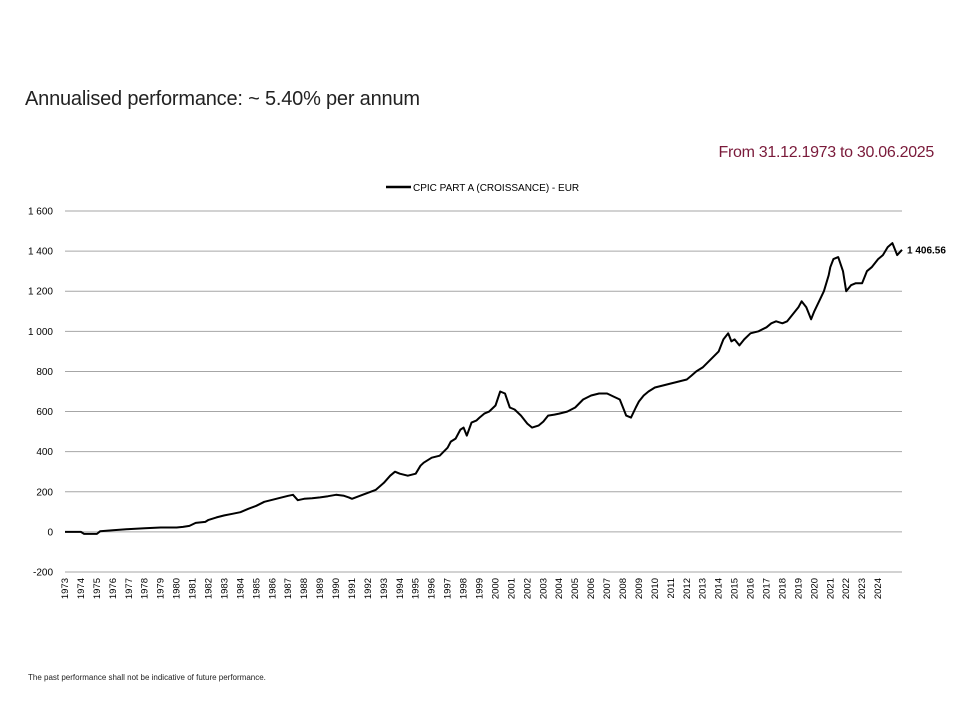 The width and height of the screenshot is (960, 720). What do you see at coordinates (97, 588) in the screenshot?
I see `x-tick-label: 1975` at bounding box center [97, 588].